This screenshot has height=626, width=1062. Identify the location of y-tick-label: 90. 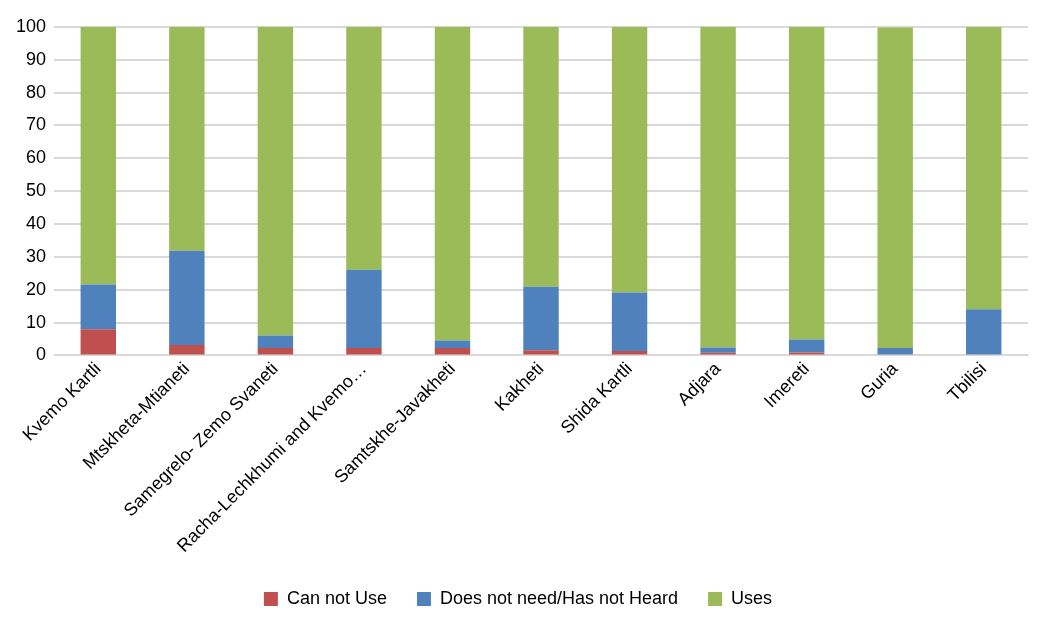
(36, 58).